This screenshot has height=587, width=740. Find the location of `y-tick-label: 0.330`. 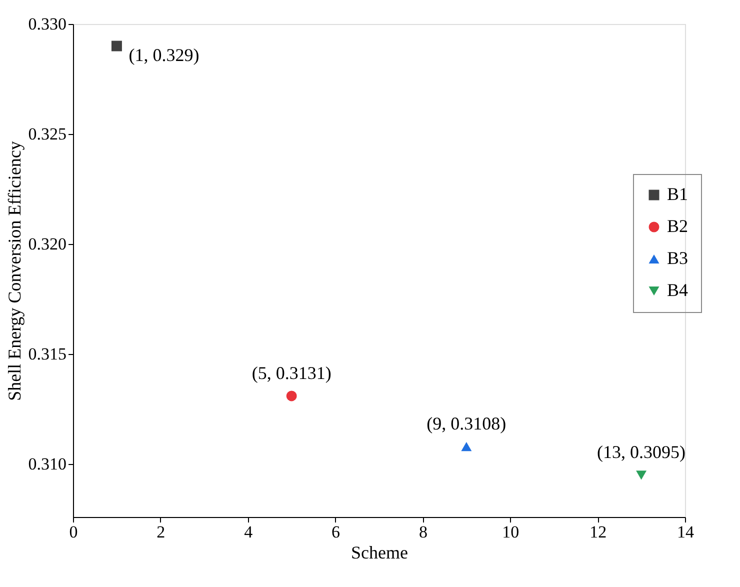

y-tick-label: 0.330 is located at coordinates (47, 24).